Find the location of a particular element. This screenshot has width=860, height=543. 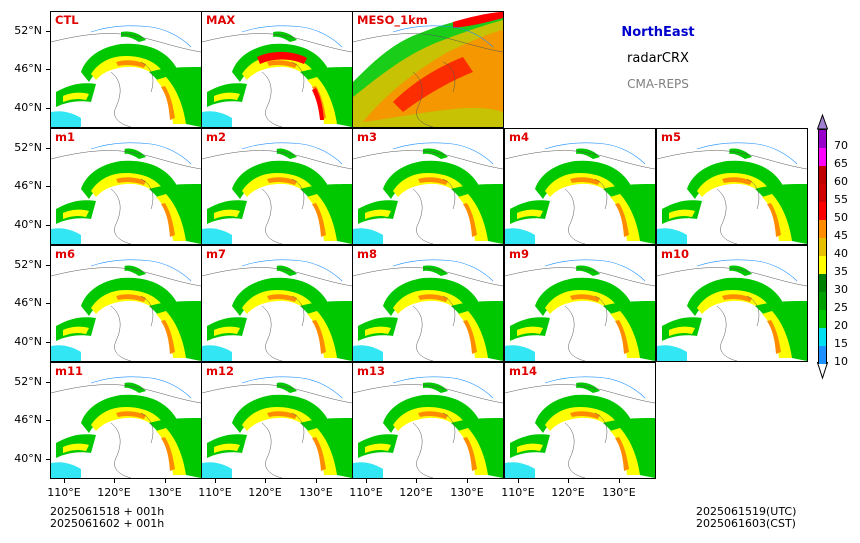

valid-time-cst: 2025061603(CST) is located at coordinates (746, 523).